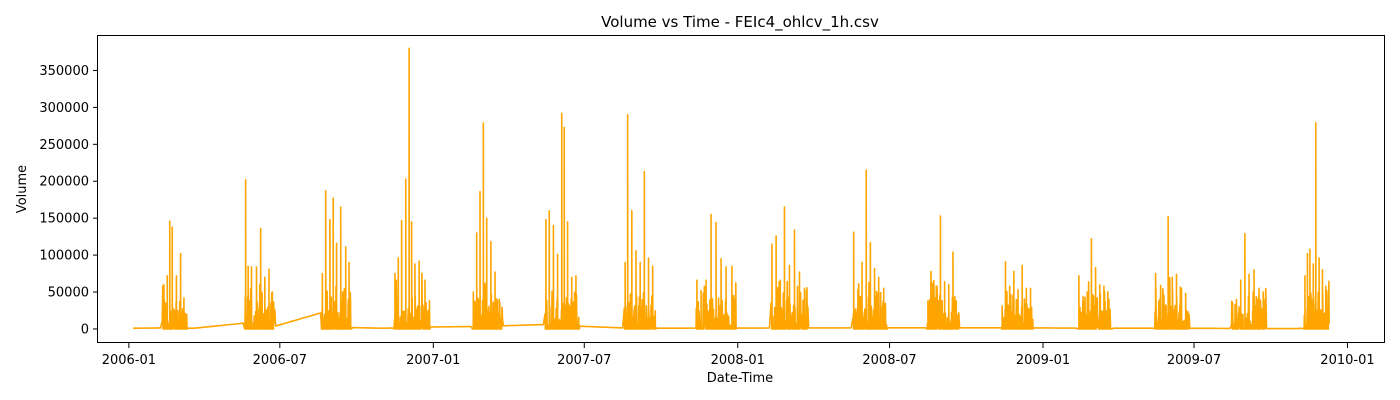 Image resolution: width=1400 pixels, height=400 pixels. Describe the element at coordinates (64, 219) in the screenshot. I see `y-tick-label: 150000` at that location.